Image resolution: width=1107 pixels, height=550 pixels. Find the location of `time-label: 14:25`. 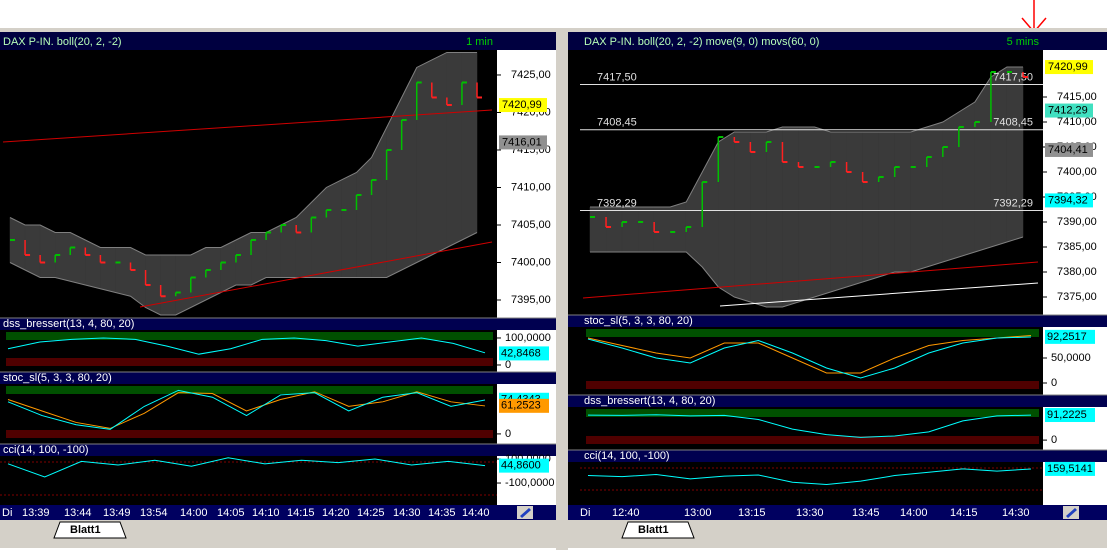

time-label: 14:25 is located at coordinates (371, 513).